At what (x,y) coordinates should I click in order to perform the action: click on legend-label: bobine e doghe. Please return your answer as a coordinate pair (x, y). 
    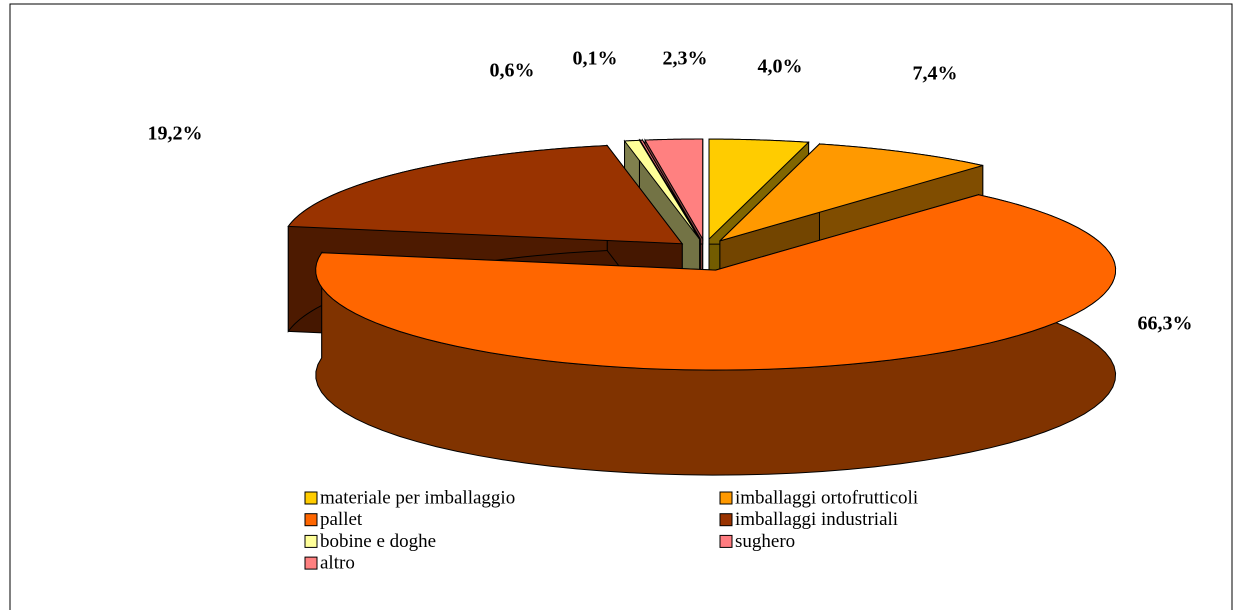
    Looking at the image, I should click on (378, 541).